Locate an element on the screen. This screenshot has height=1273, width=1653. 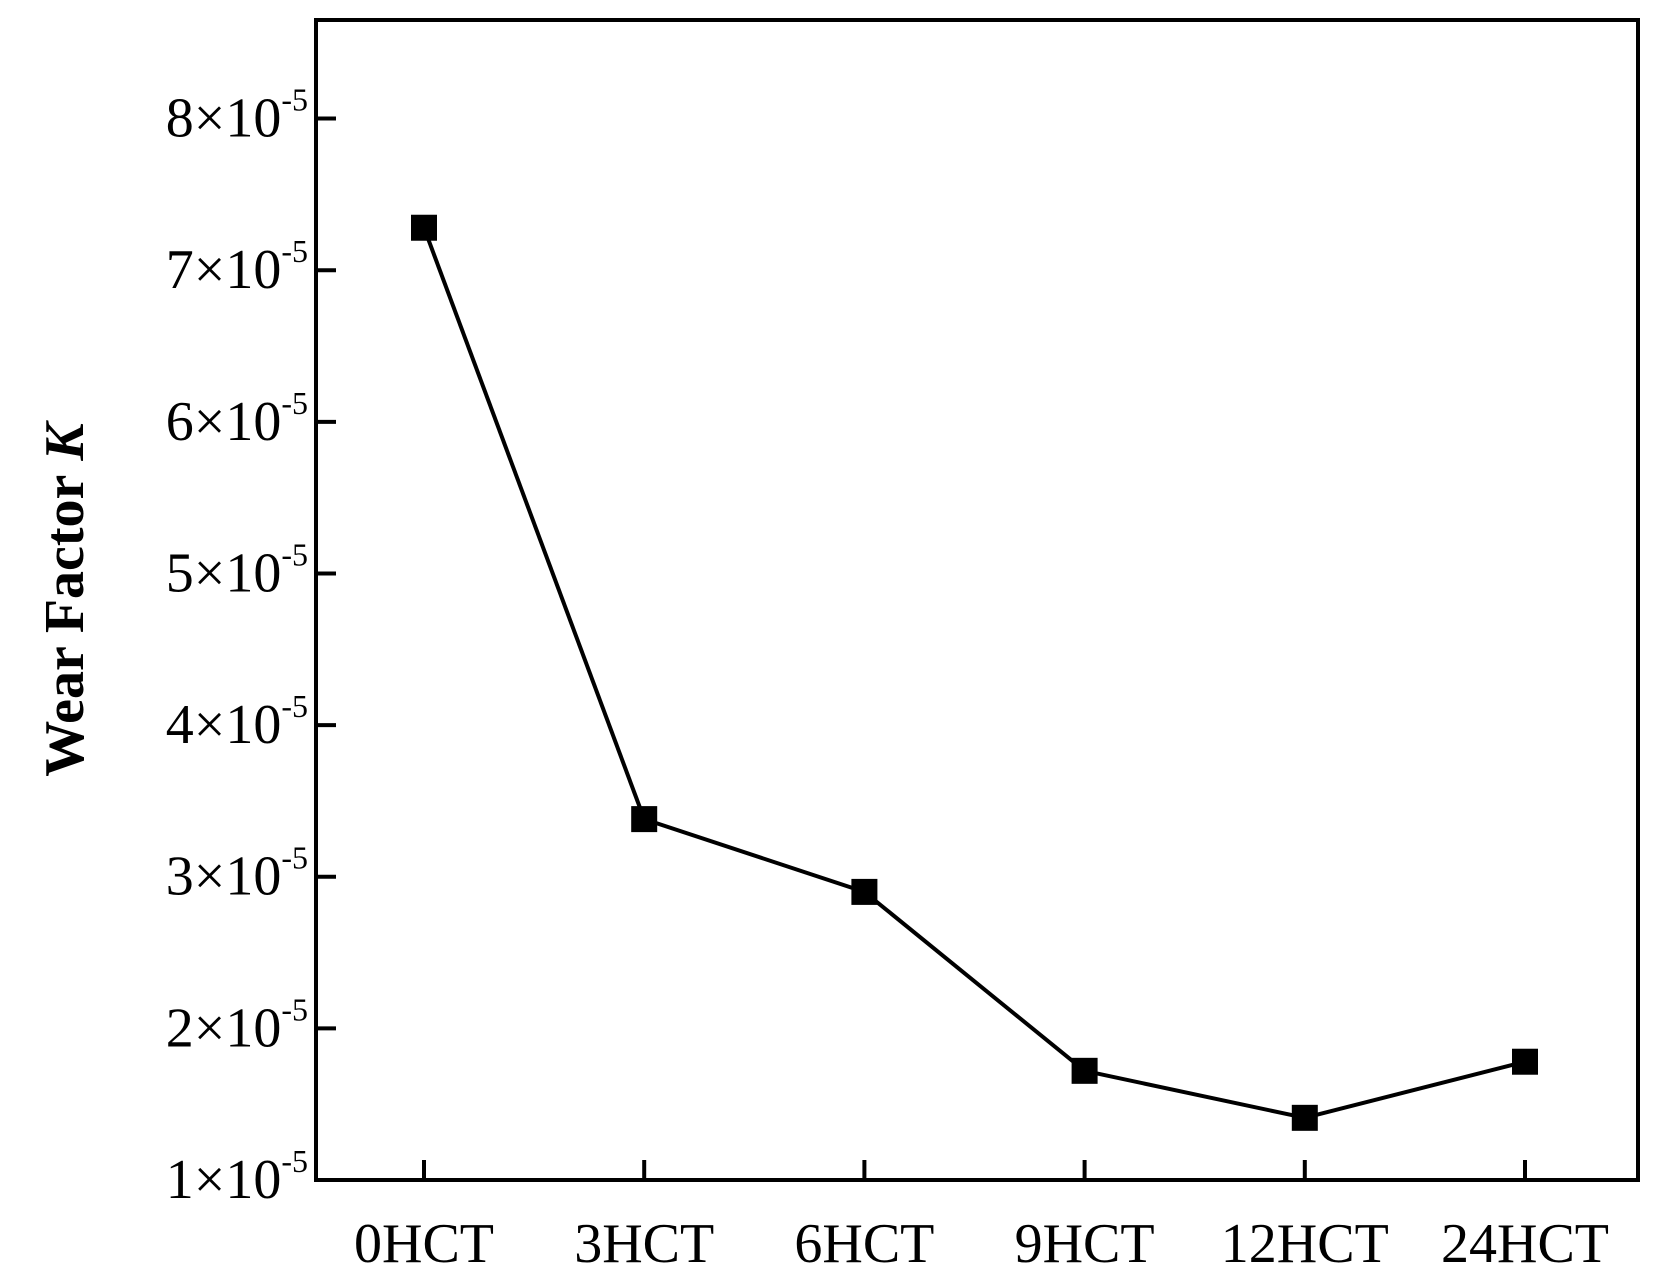
x-tick-label: 12HCT is located at coordinates (1305, 1243).